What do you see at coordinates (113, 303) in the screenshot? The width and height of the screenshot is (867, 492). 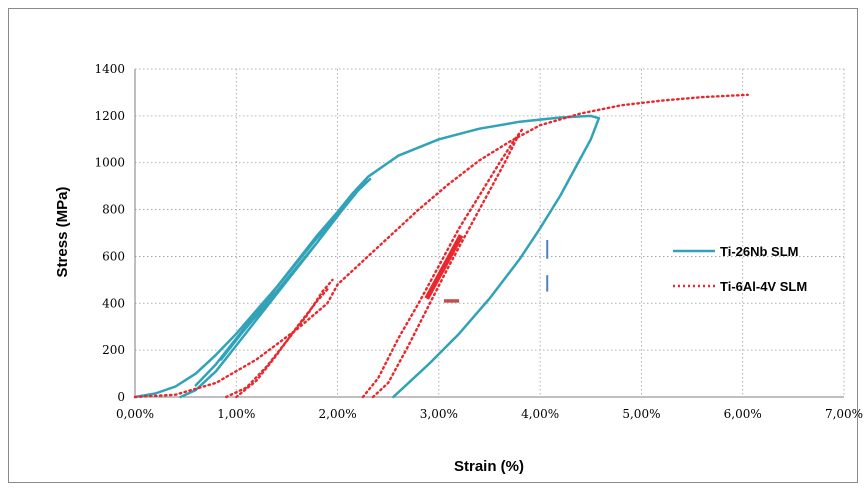 I see `y-tick-label: 400` at bounding box center [113, 303].